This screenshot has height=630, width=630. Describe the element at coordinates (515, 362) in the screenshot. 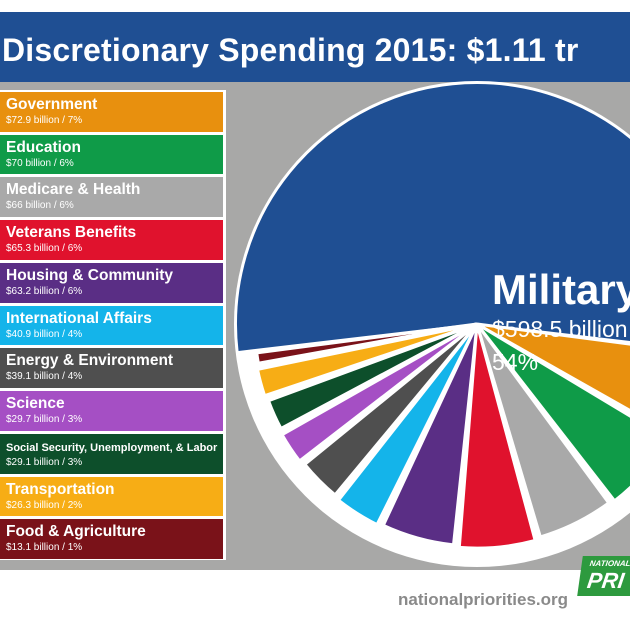

I see `military-percent: 54%` at that location.